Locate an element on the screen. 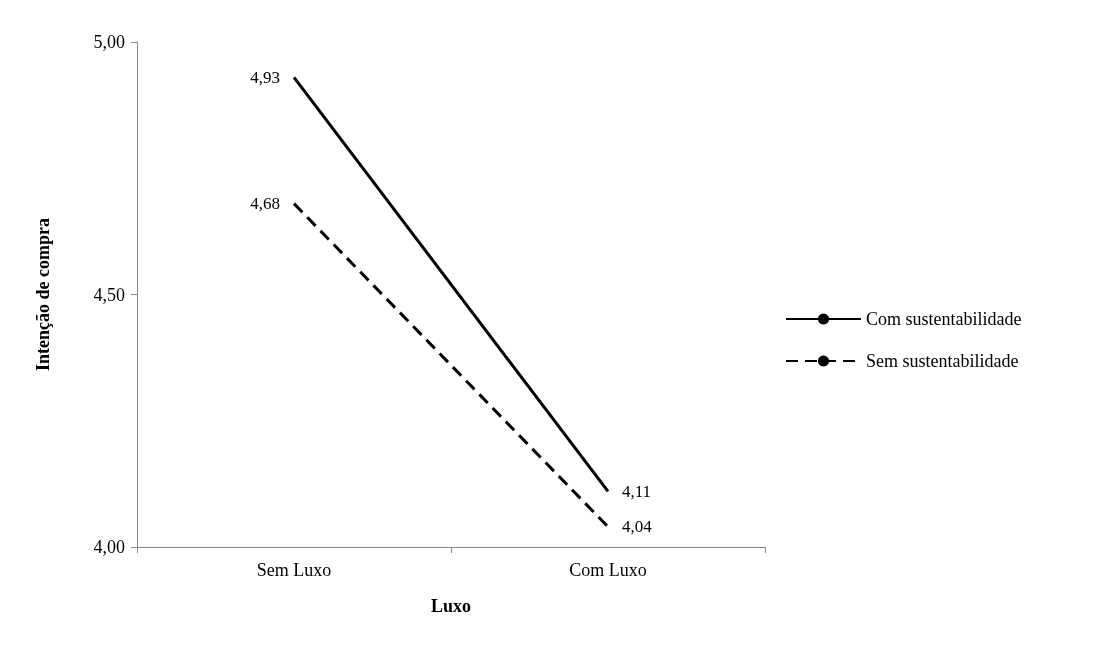 The image size is (1103, 660). y-tick-label: 5,00 is located at coordinates (109, 42).